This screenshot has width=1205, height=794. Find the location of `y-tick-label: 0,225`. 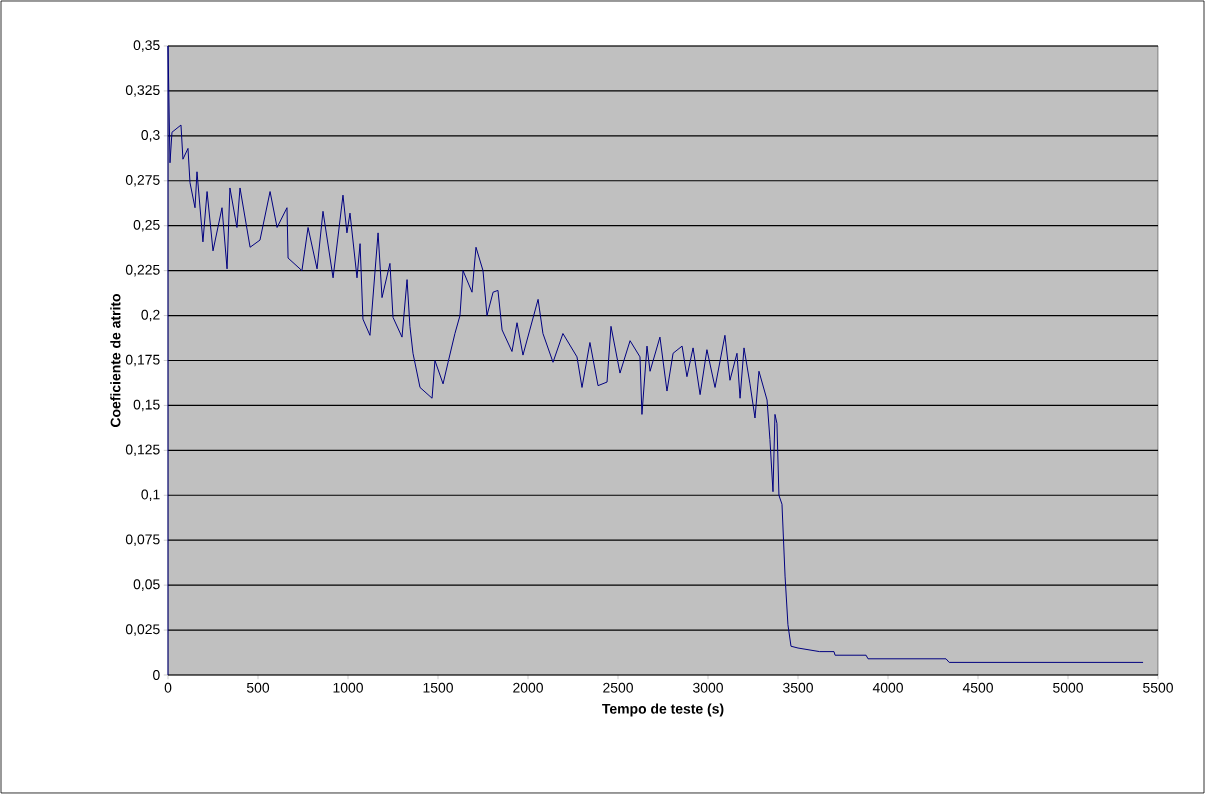

y-tick-label: 0,225 is located at coordinates (142, 270).